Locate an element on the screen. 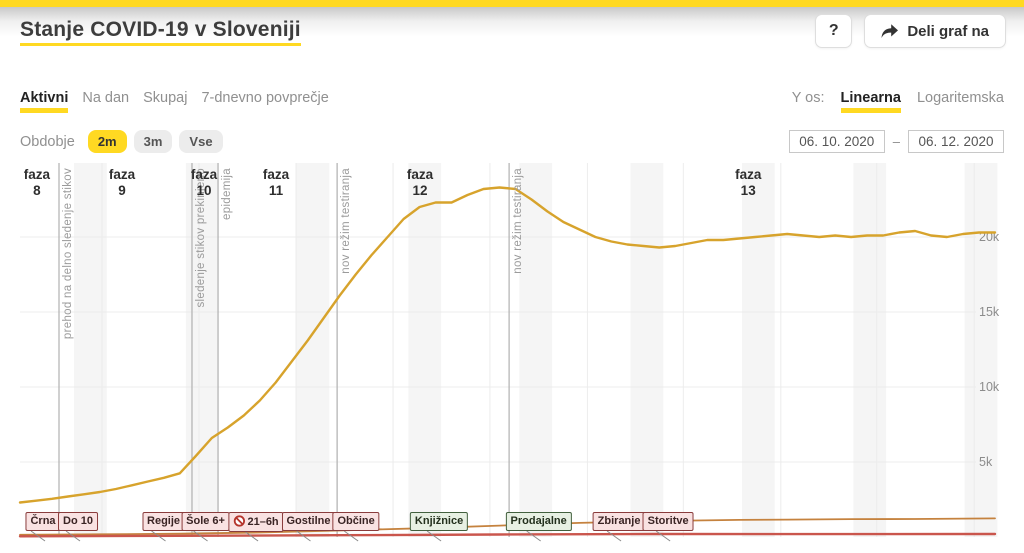  top-accent-bar is located at coordinates (512, 3).